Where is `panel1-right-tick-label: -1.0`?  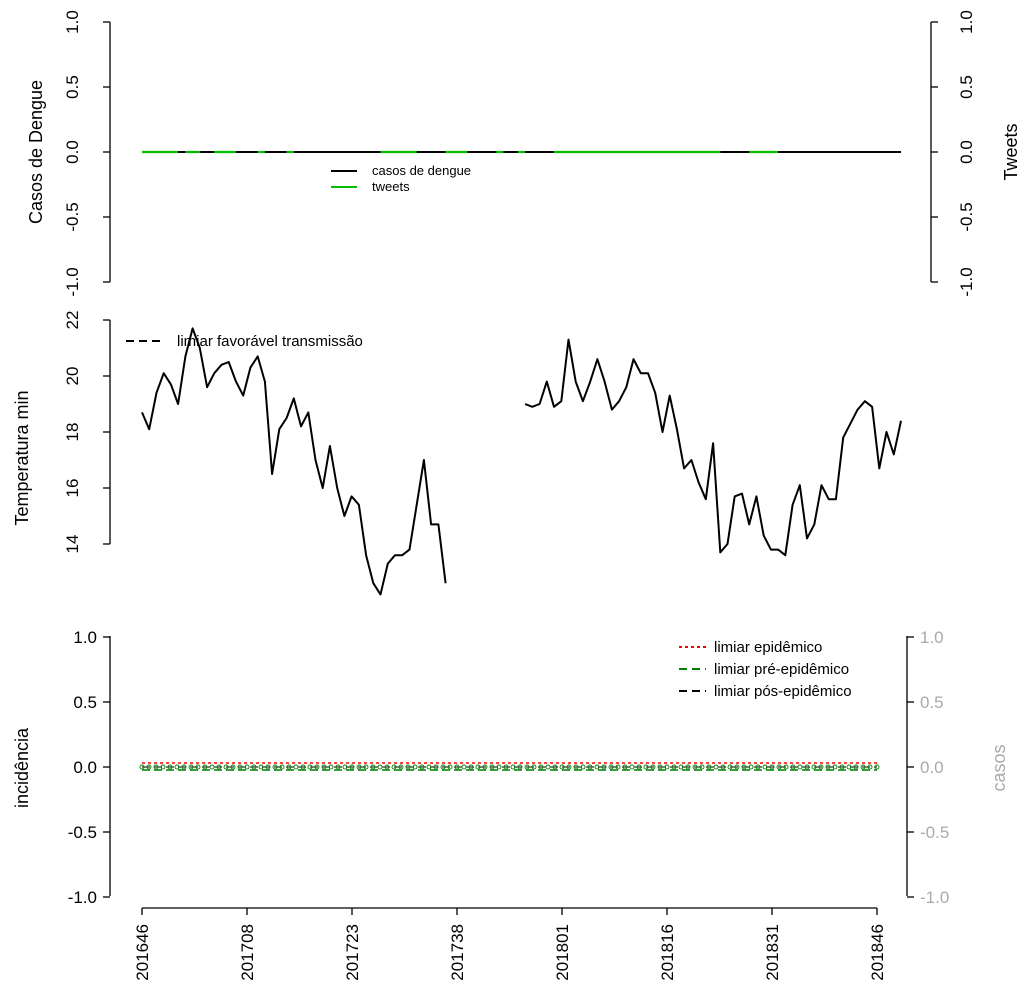 panel1-right-tick-label: -1.0 is located at coordinates (966, 281).